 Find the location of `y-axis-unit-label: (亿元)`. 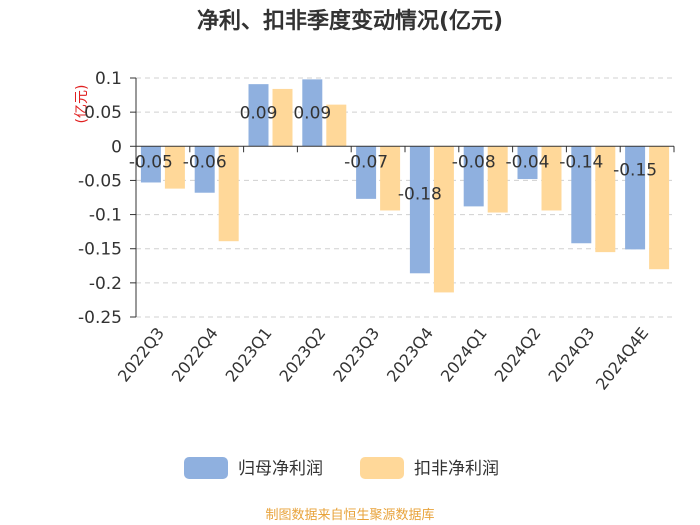

y-axis-unit-label: (亿元) is located at coordinates (82, 104).